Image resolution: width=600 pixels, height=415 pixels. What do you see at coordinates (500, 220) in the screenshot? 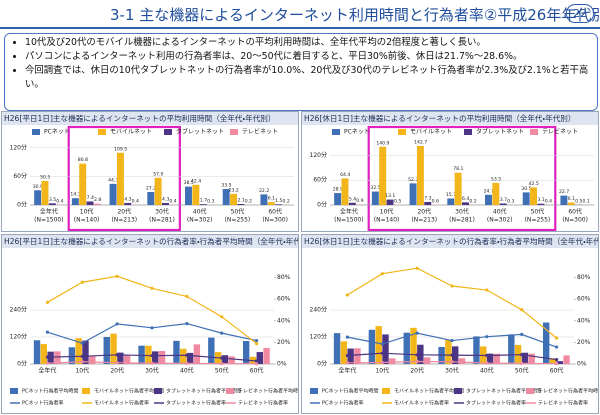
I see `x-tick-note: (N=302)` at bounding box center [500, 220].